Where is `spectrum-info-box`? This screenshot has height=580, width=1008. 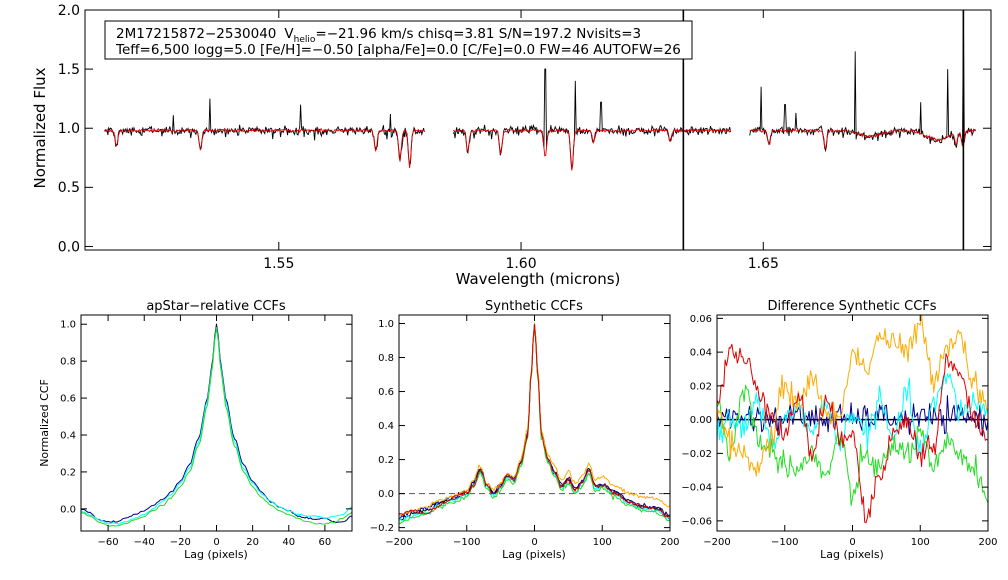 spectrum-info-box is located at coordinates (398, 40).